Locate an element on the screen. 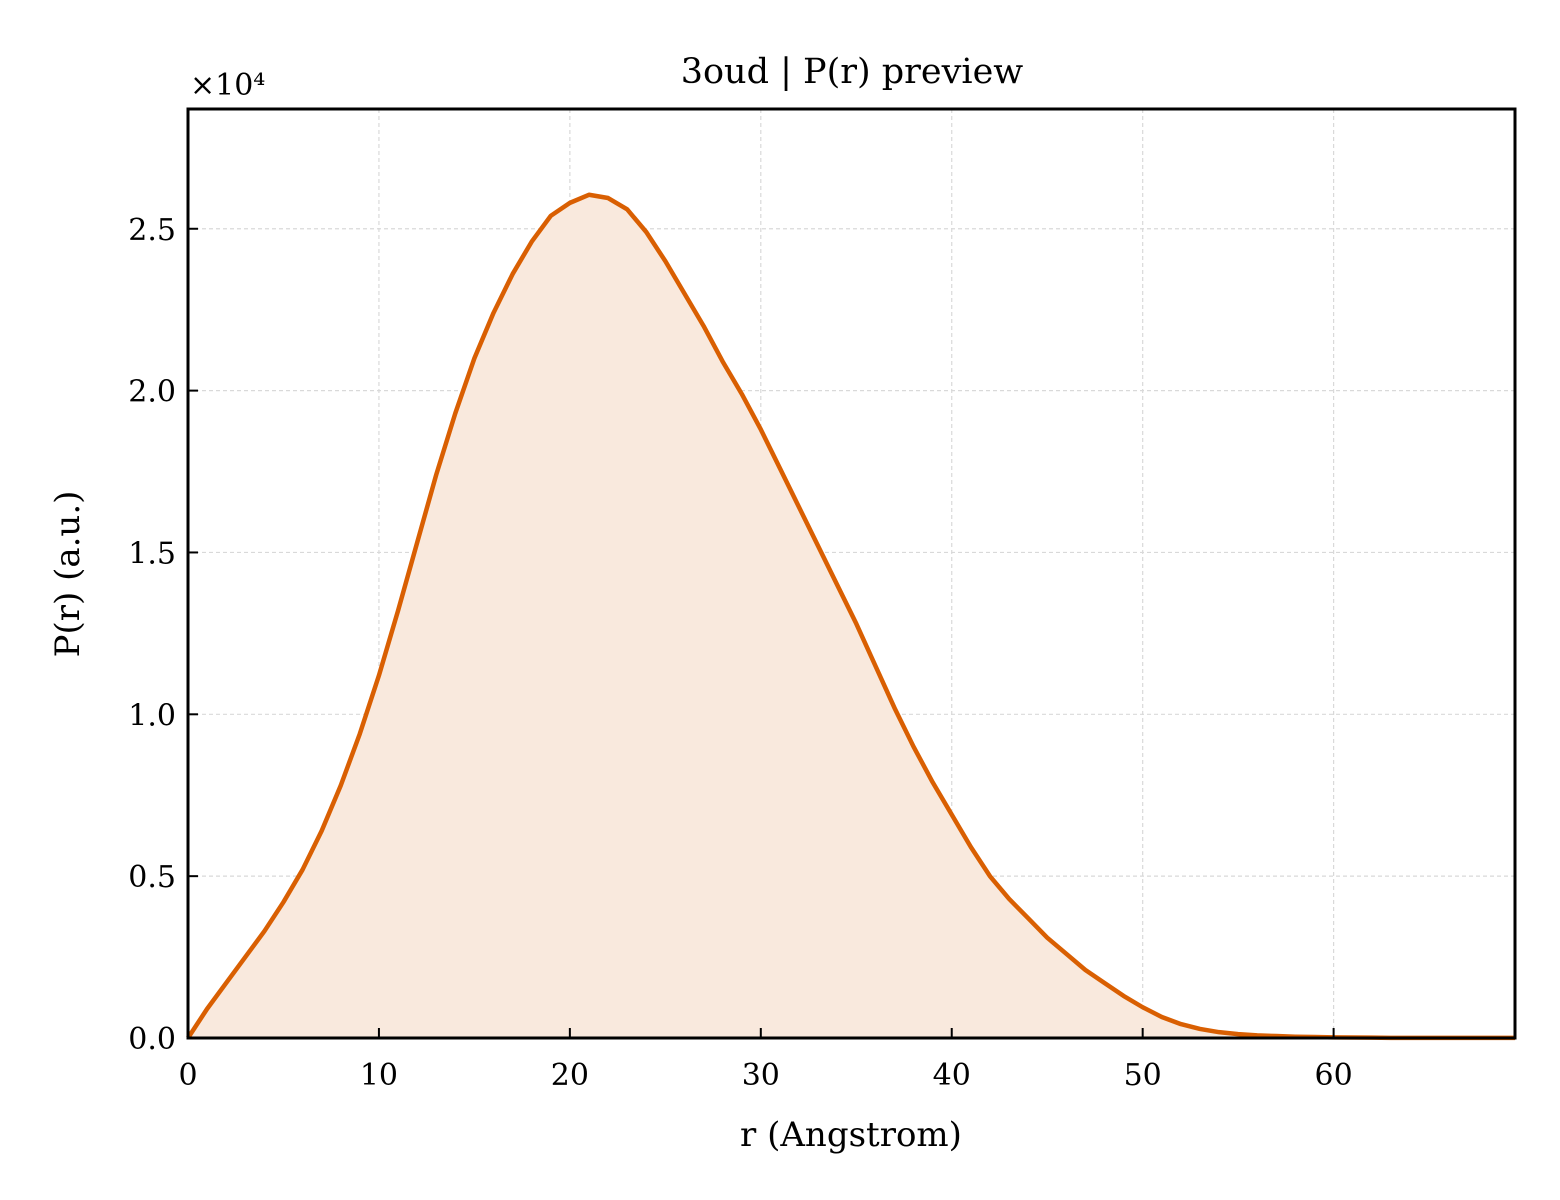 The height and width of the screenshot is (1200, 1560). y-tick-label: 0.5 is located at coordinates (152, 877).